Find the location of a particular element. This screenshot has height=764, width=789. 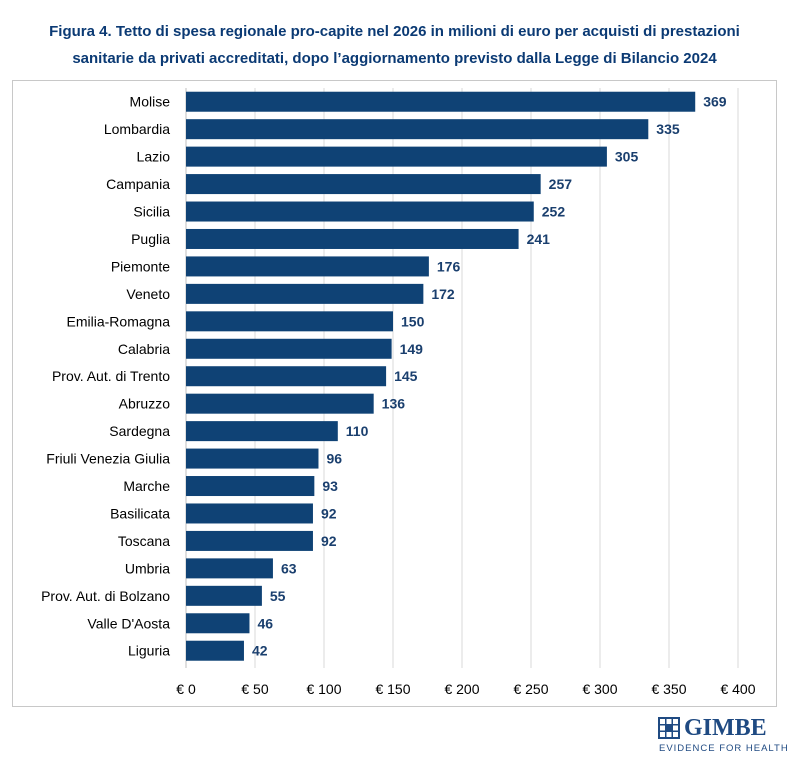

x-tick-label: € 300 is located at coordinates (599, 689).